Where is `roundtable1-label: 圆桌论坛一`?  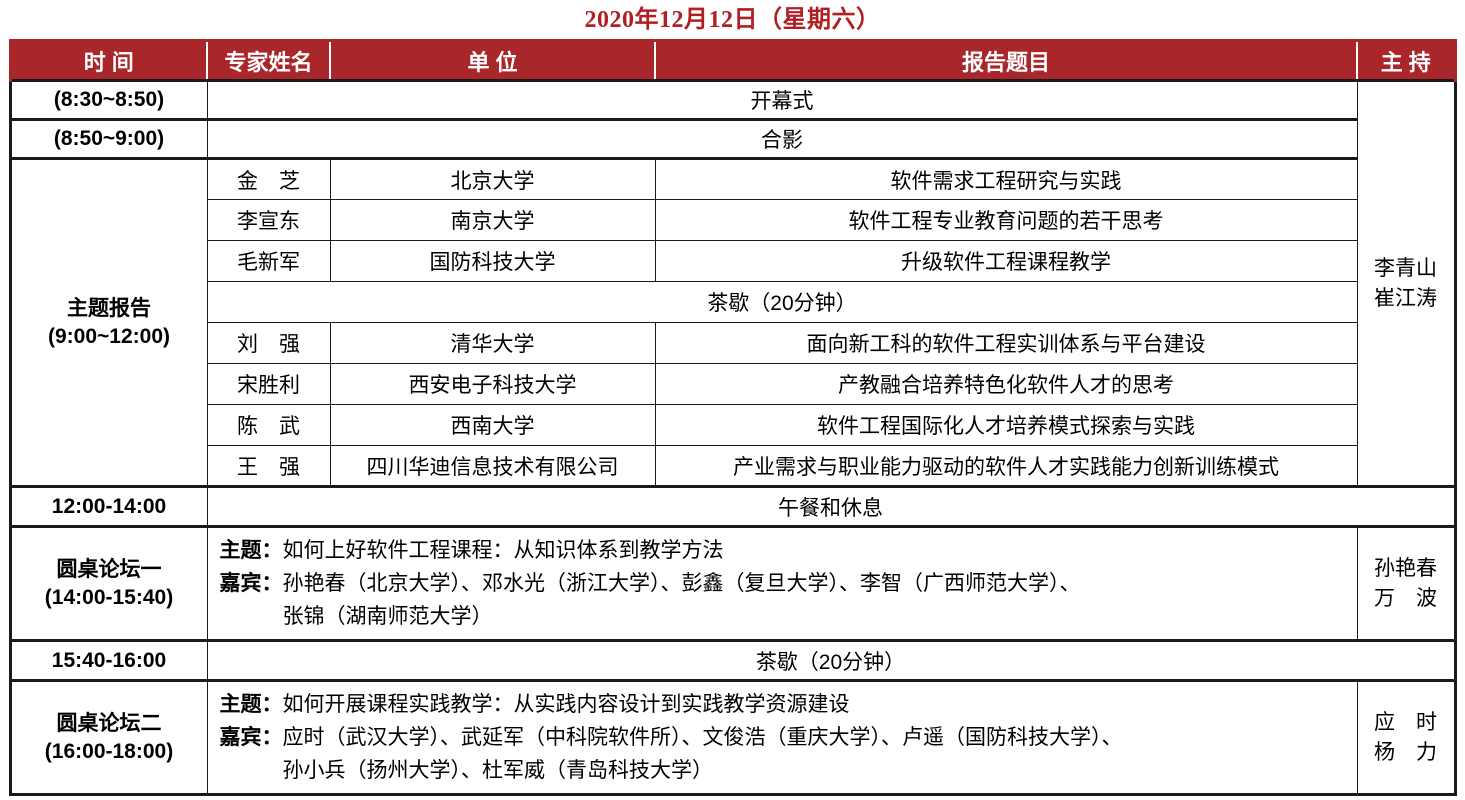 roundtable1-label: 圆桌论坛一 is located at coordinates (109, 569).